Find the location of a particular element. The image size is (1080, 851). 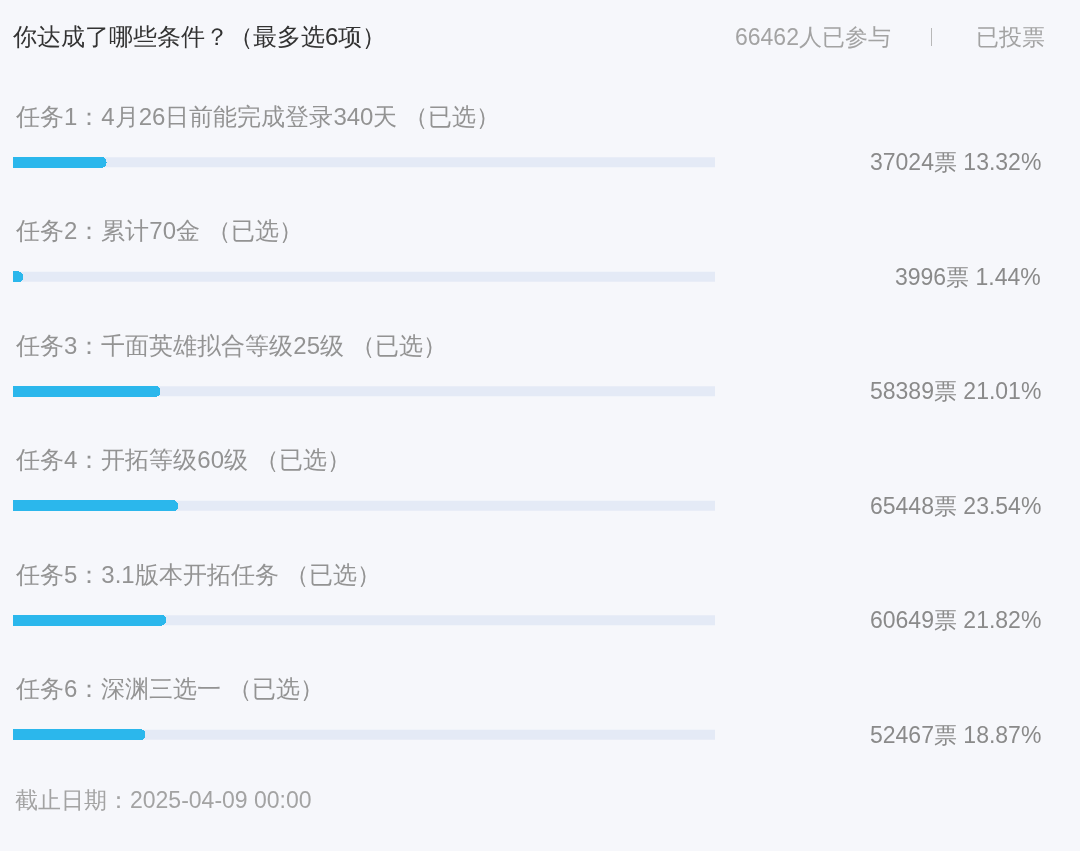

data-label: 65448票 23.54% is located at coordinates (956, 506).